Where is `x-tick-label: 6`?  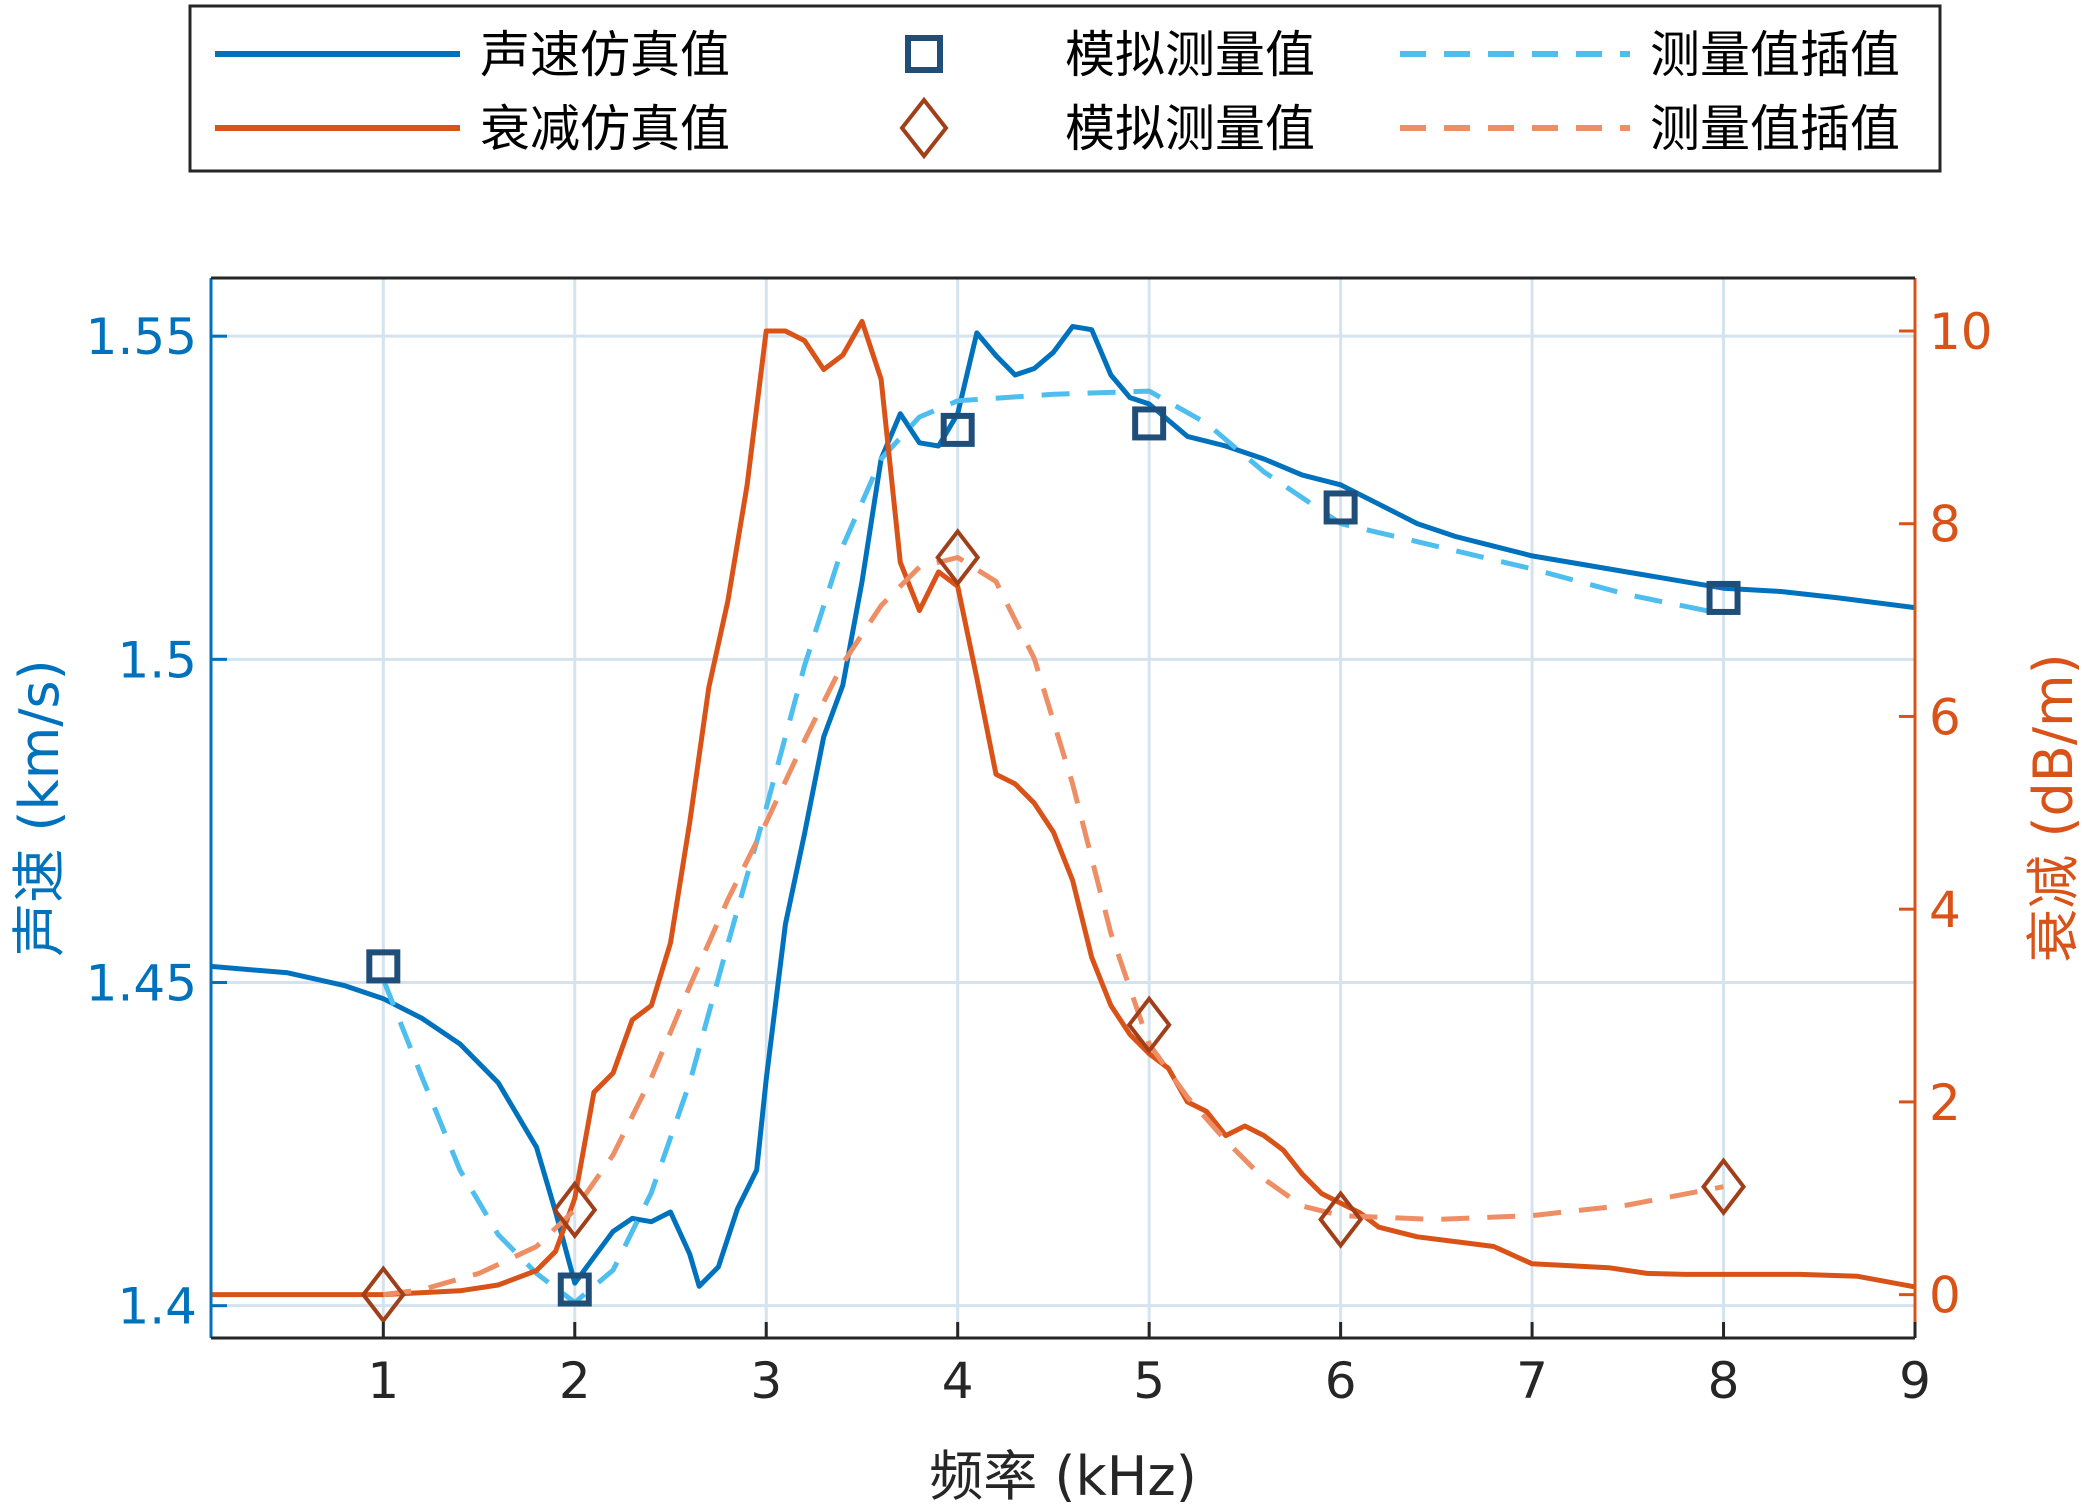
x-tick-label: 6 is located at coordinates (1341, 1381).